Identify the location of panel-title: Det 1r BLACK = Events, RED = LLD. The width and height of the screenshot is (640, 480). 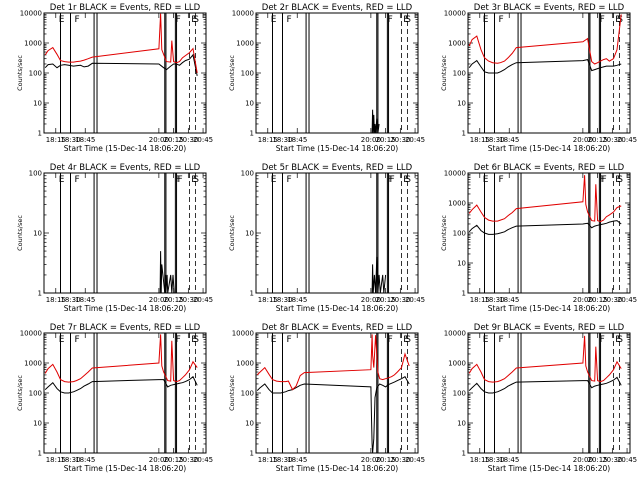
(125, 8).